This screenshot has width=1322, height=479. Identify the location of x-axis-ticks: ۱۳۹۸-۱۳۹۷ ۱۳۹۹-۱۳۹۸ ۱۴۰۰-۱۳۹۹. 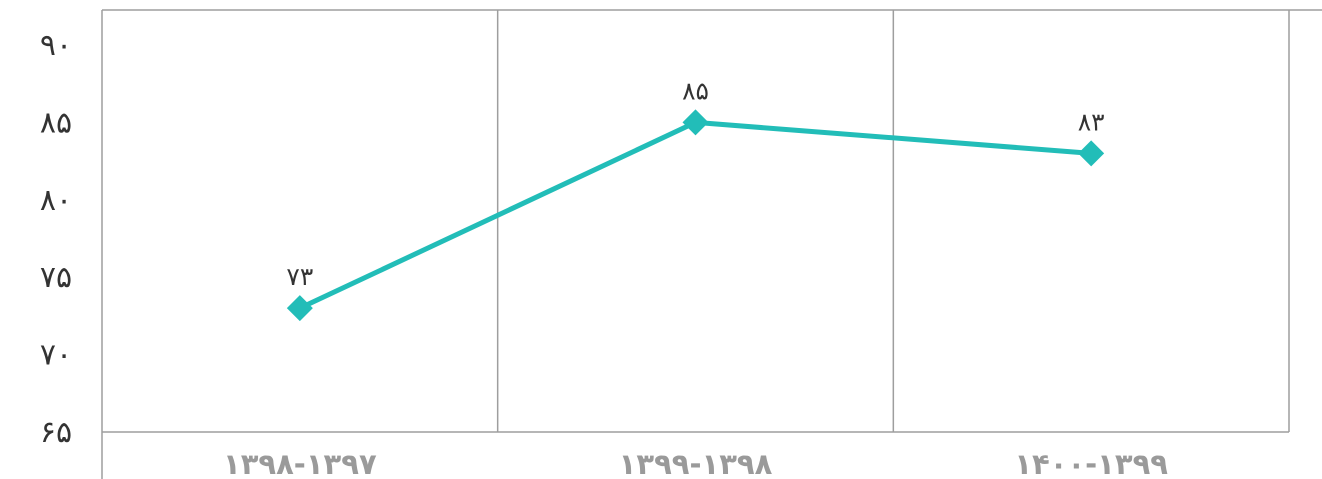
(695, 463).